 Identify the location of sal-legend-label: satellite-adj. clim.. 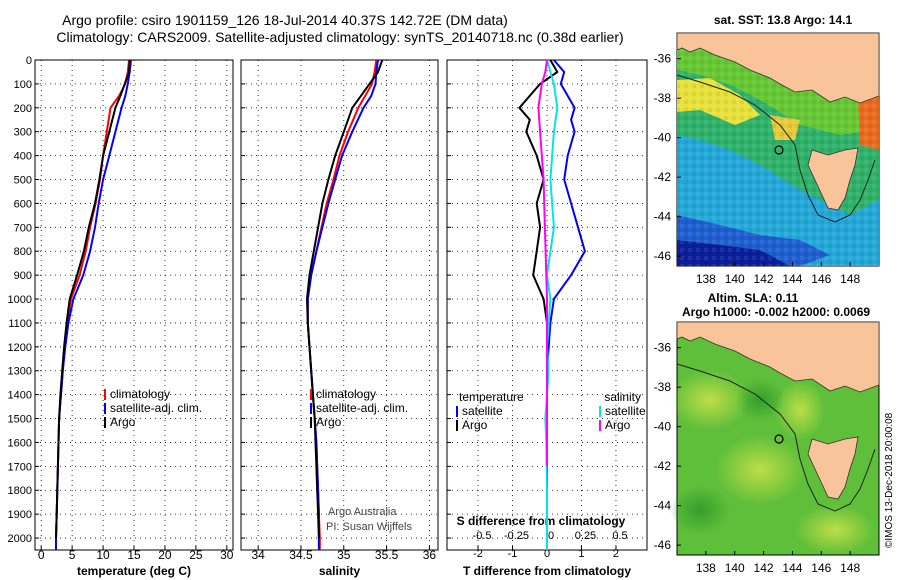
(362, 408).